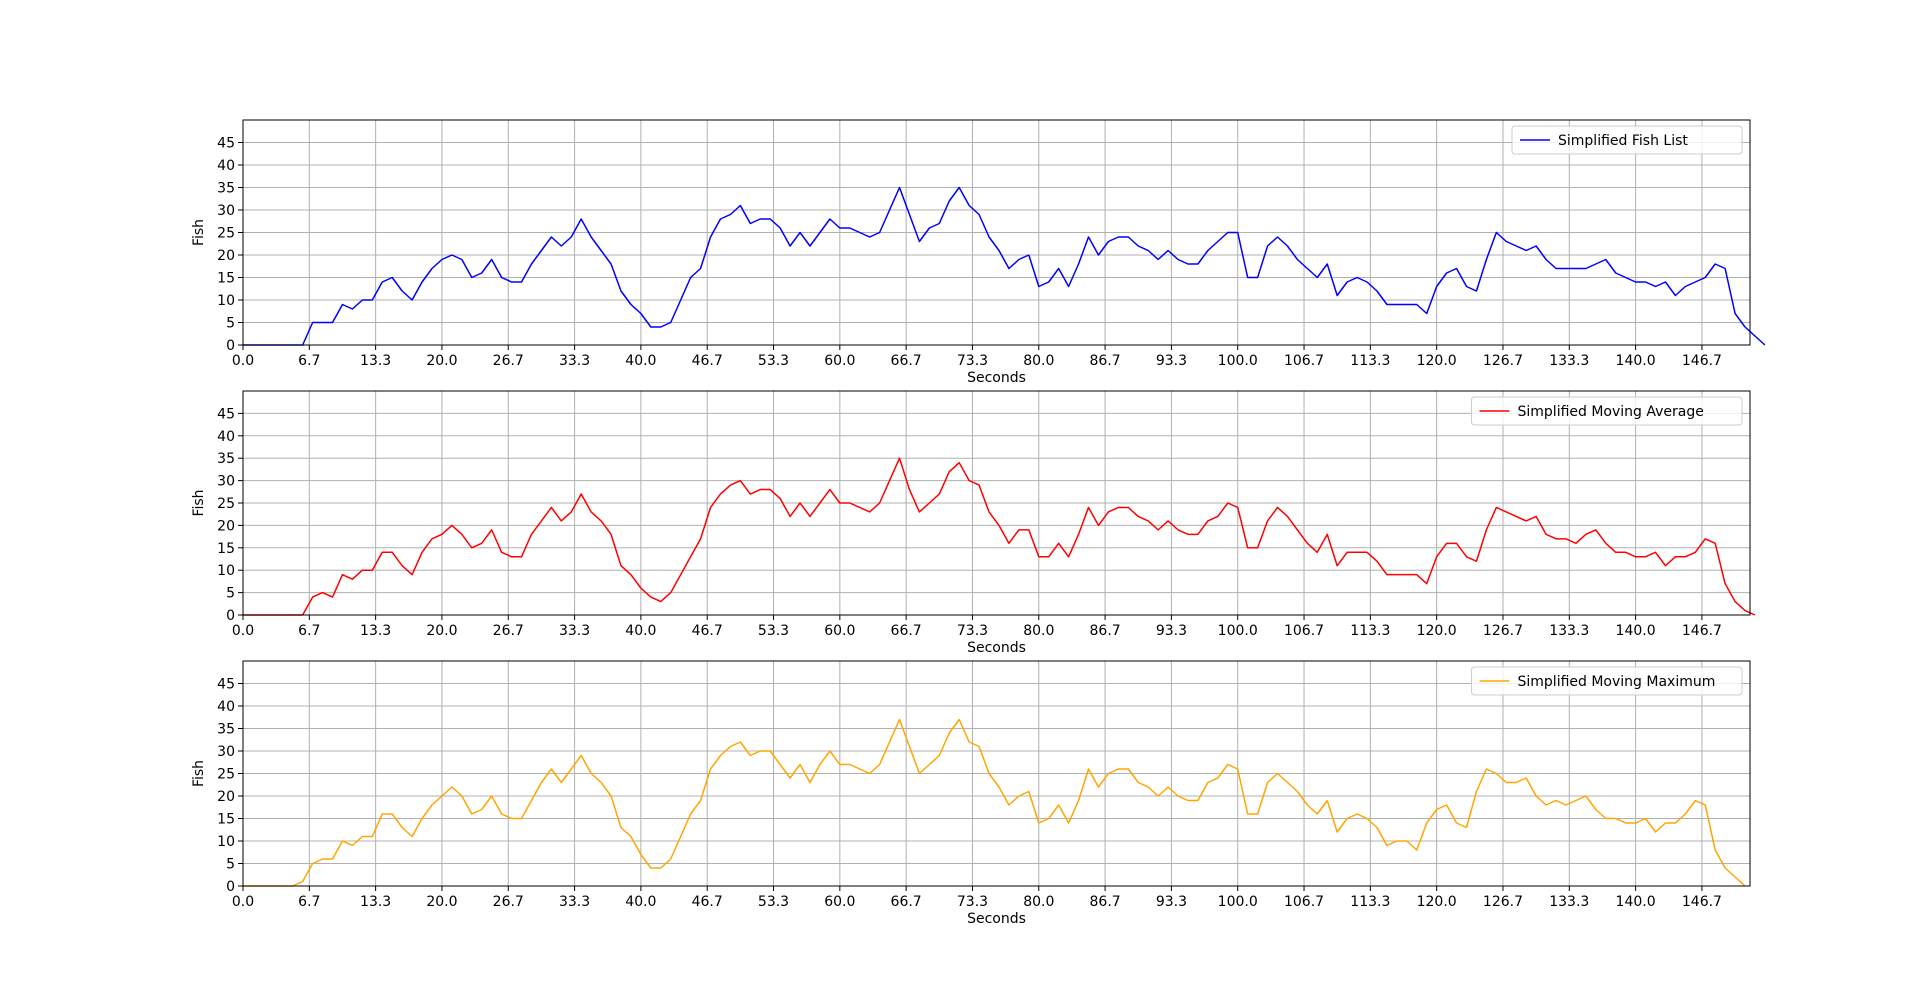  What do you see at coordinates (1623, 141) in the screenshot?
I see `legend-label: Simplified Fish List` at bounding box center [1623, 141].